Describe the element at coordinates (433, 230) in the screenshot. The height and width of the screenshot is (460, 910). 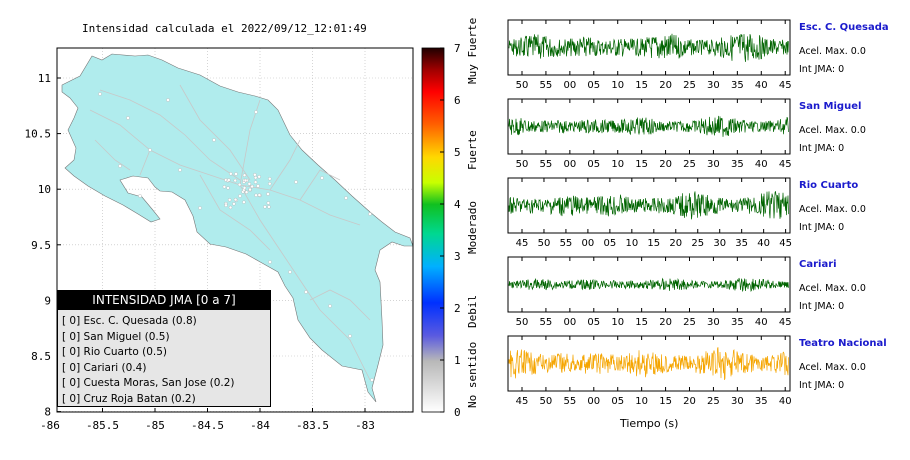
I see `intensity-colorbar` at that location.